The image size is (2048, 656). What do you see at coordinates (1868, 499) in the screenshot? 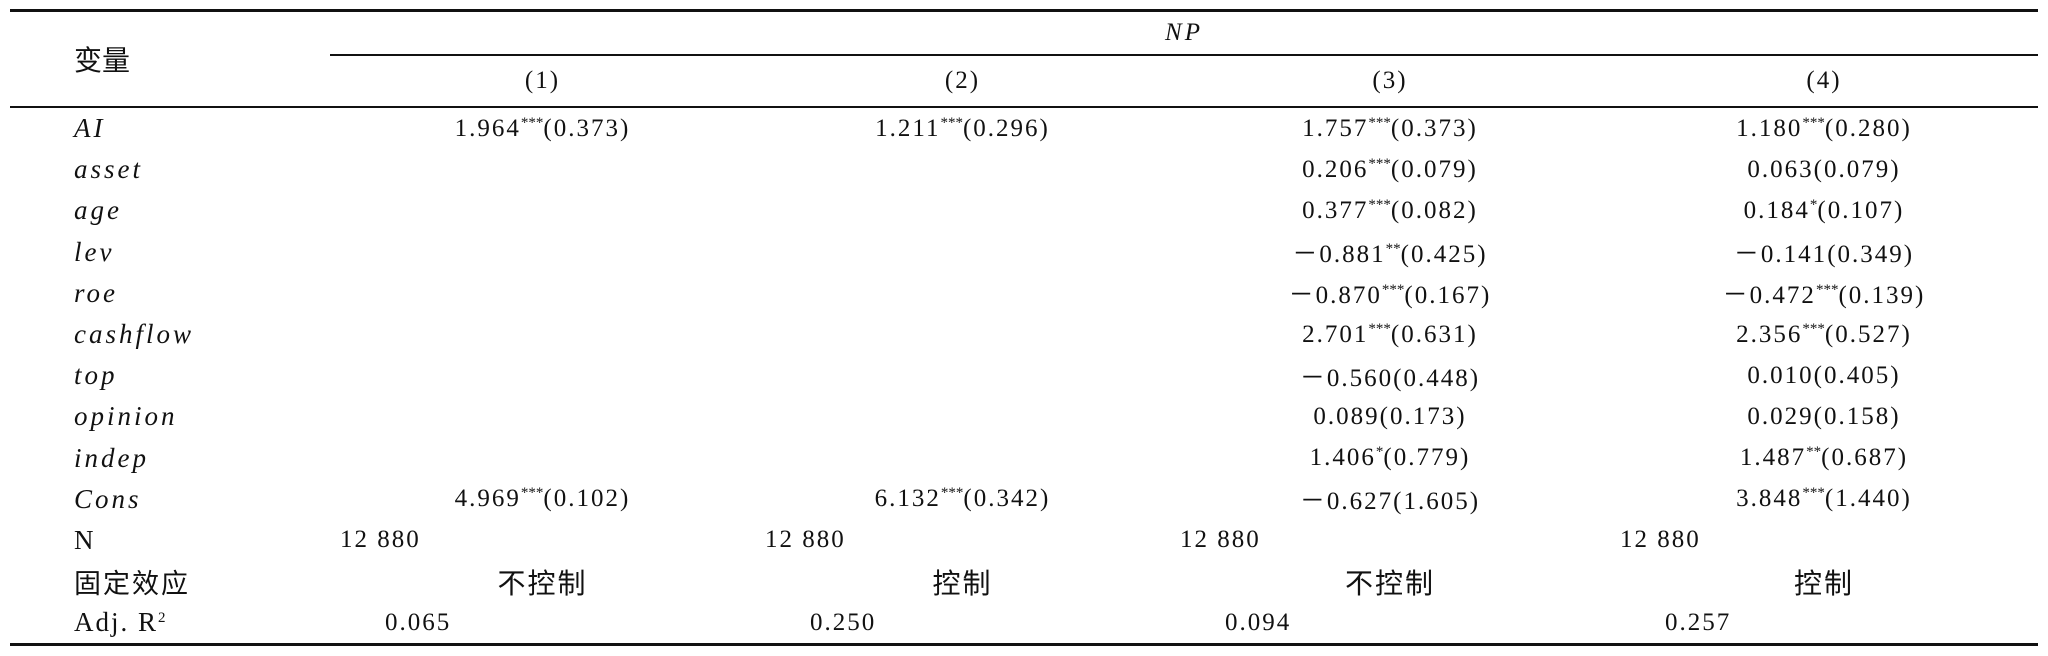
I see `standard-error: (1.440)` at bounding box center [1868, 499].